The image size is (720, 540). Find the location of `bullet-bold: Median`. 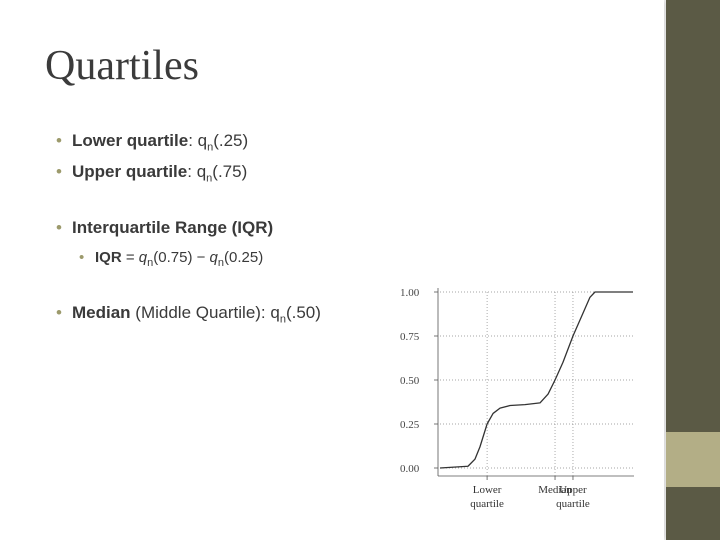

bullet-bold: Median is located at coordinates (101, 312).